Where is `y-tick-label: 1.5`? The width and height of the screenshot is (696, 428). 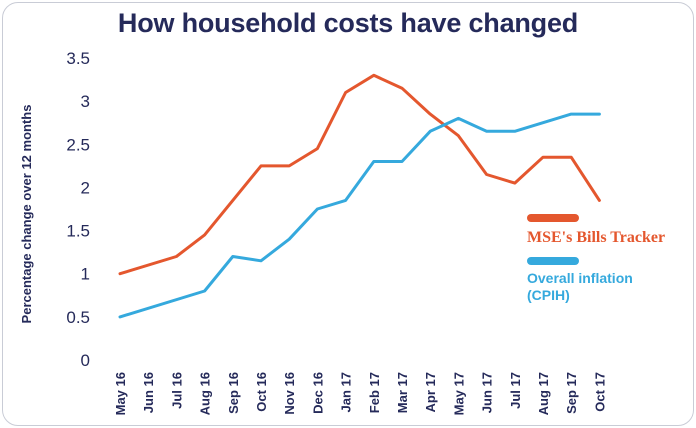
y-tick-label: 1.5 is located at coordinates (78, 231).